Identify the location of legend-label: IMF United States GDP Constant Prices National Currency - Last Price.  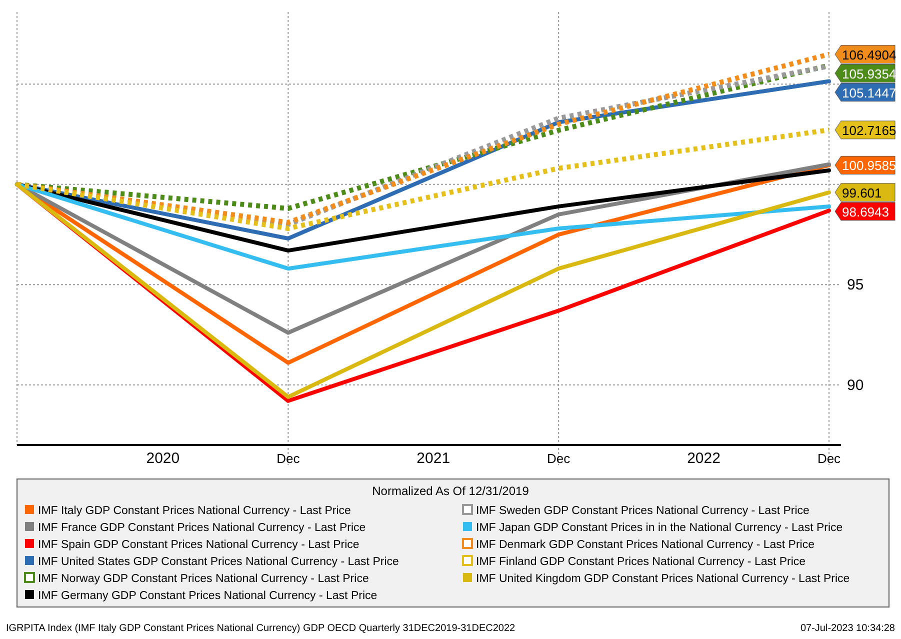
(218, 562).